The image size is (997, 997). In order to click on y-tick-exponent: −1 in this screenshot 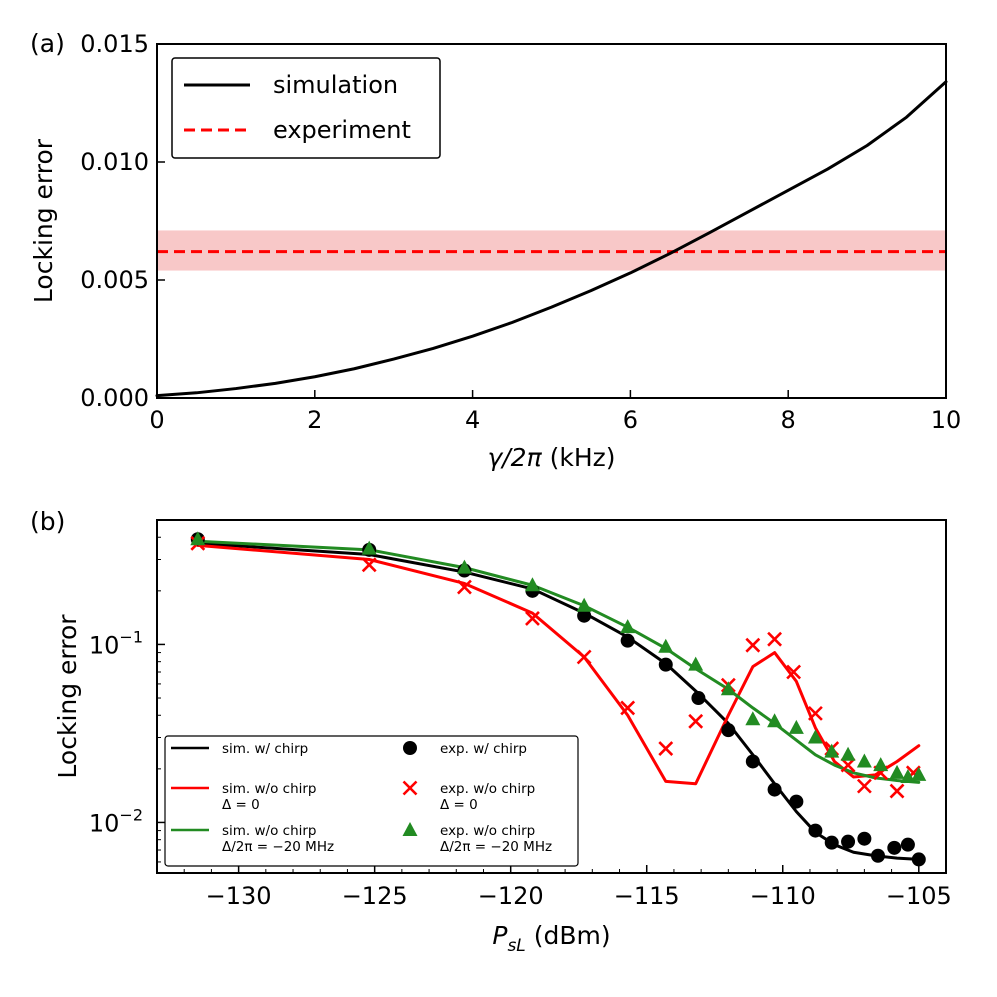, I will do `click(131, 636)`.